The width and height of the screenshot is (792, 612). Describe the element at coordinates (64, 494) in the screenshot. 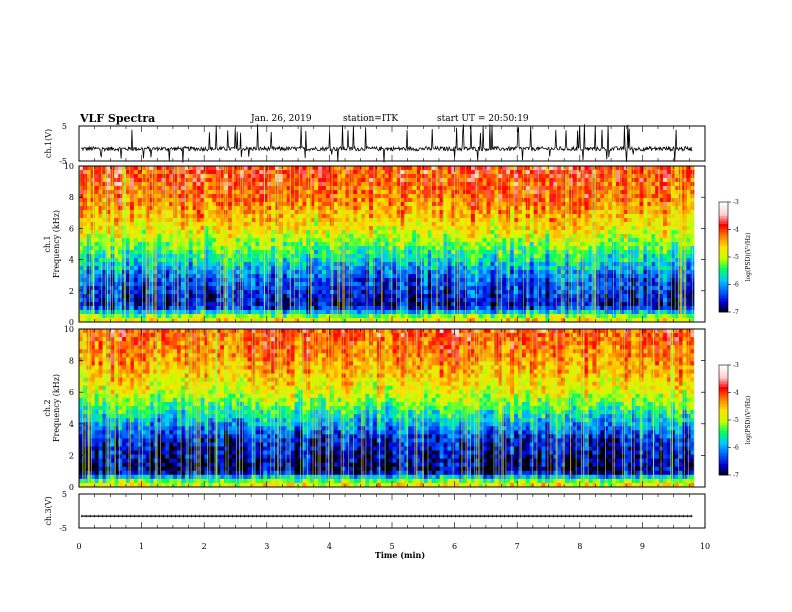

I see `ch3-voltage-ytick-label: 5` at that location.